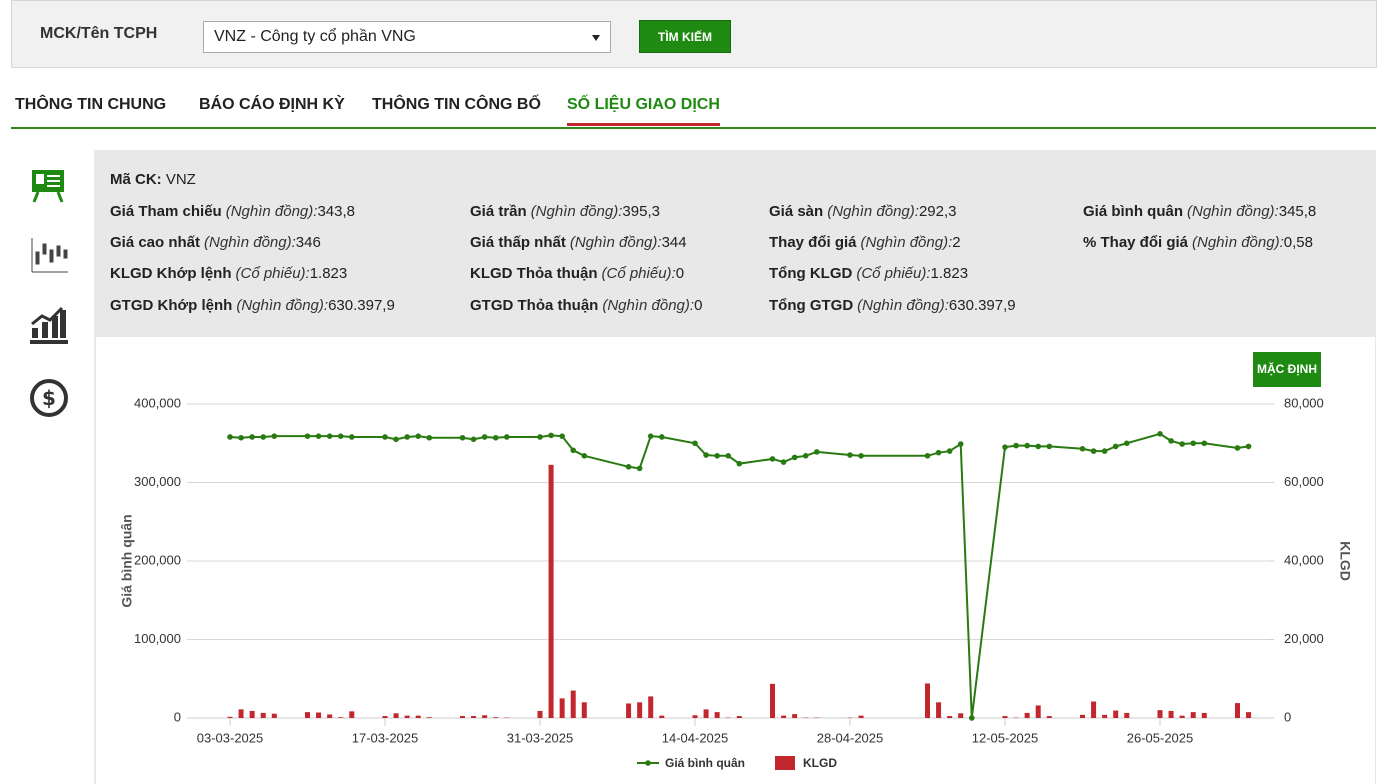 The image size is (1378, 784). I want to click on legend-swatch, so click(785, 763).